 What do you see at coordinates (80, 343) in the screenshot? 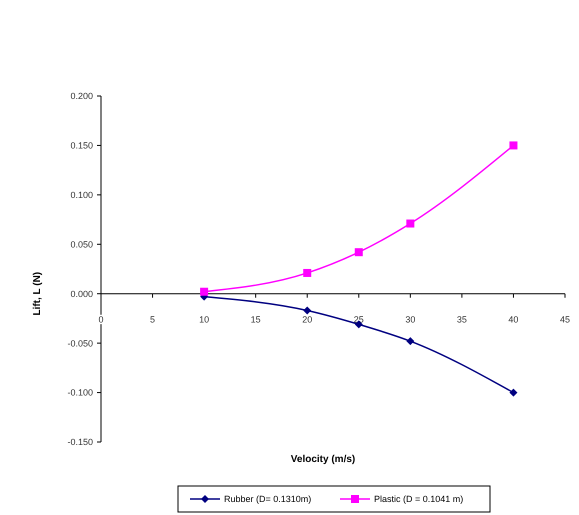
I see `y-tick-label: -0.050` at bounding box center [80, 343].